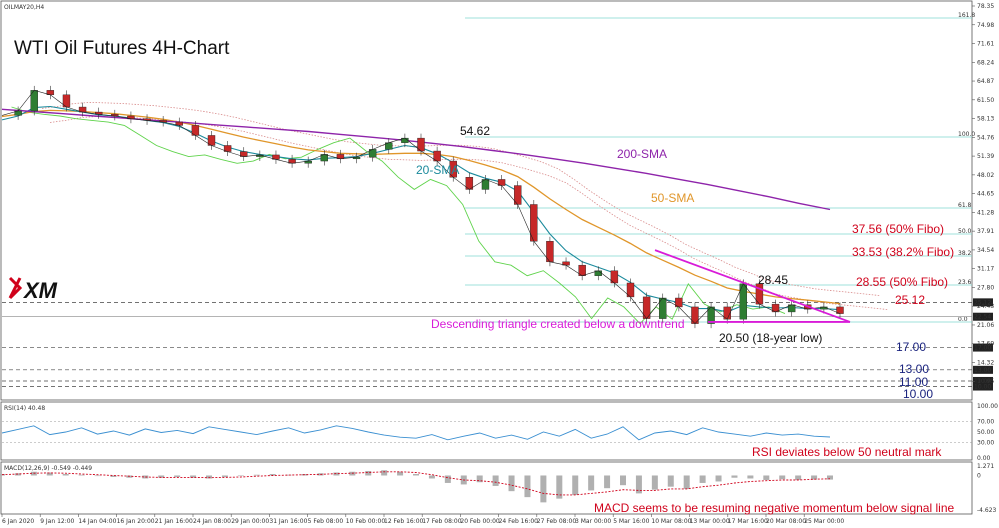 This screenshot has height=528, width=999. What do you see at coordinates (48, 468) in the screenshot?
I see `macd-title: MACD(12,26,9) -0.549 -0.449` at bounding box center [48, 468].